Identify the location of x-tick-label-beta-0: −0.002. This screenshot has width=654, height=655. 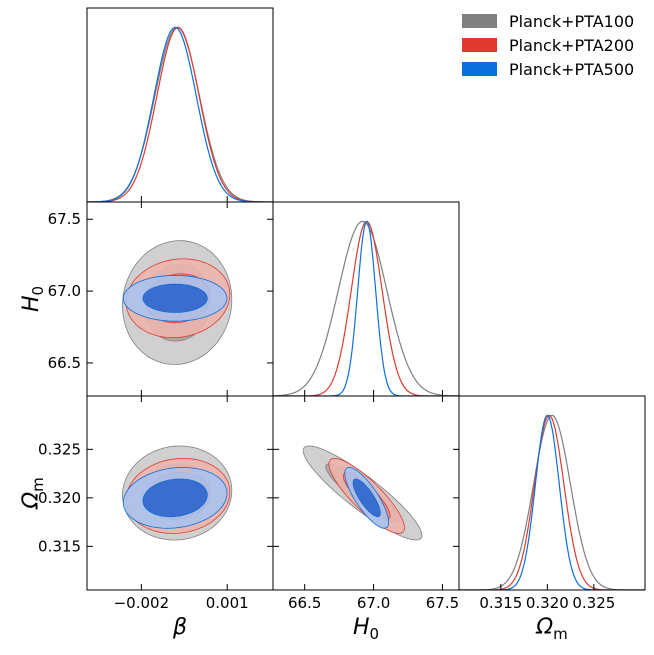
(142, 603).